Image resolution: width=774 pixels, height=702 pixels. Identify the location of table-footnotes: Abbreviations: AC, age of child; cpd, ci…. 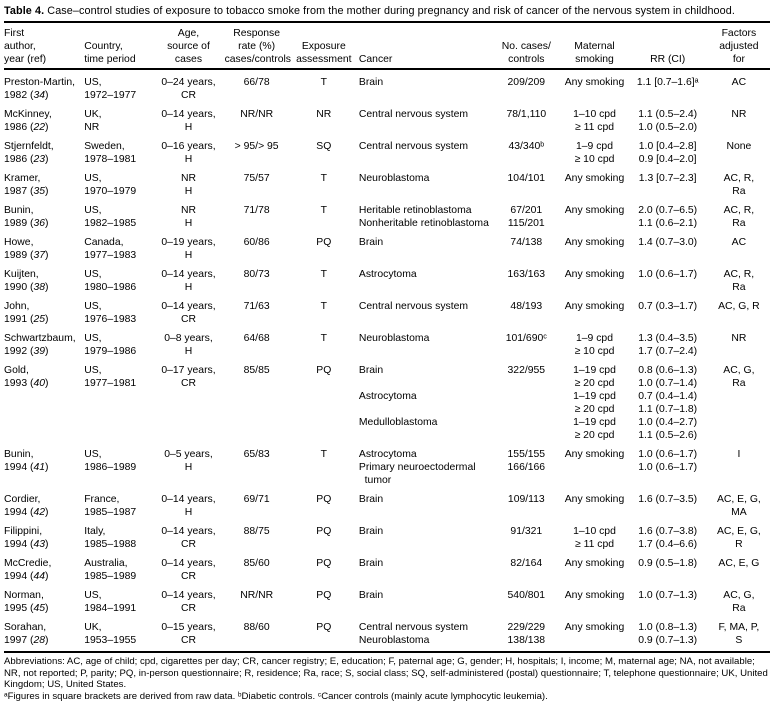
(387, 677).